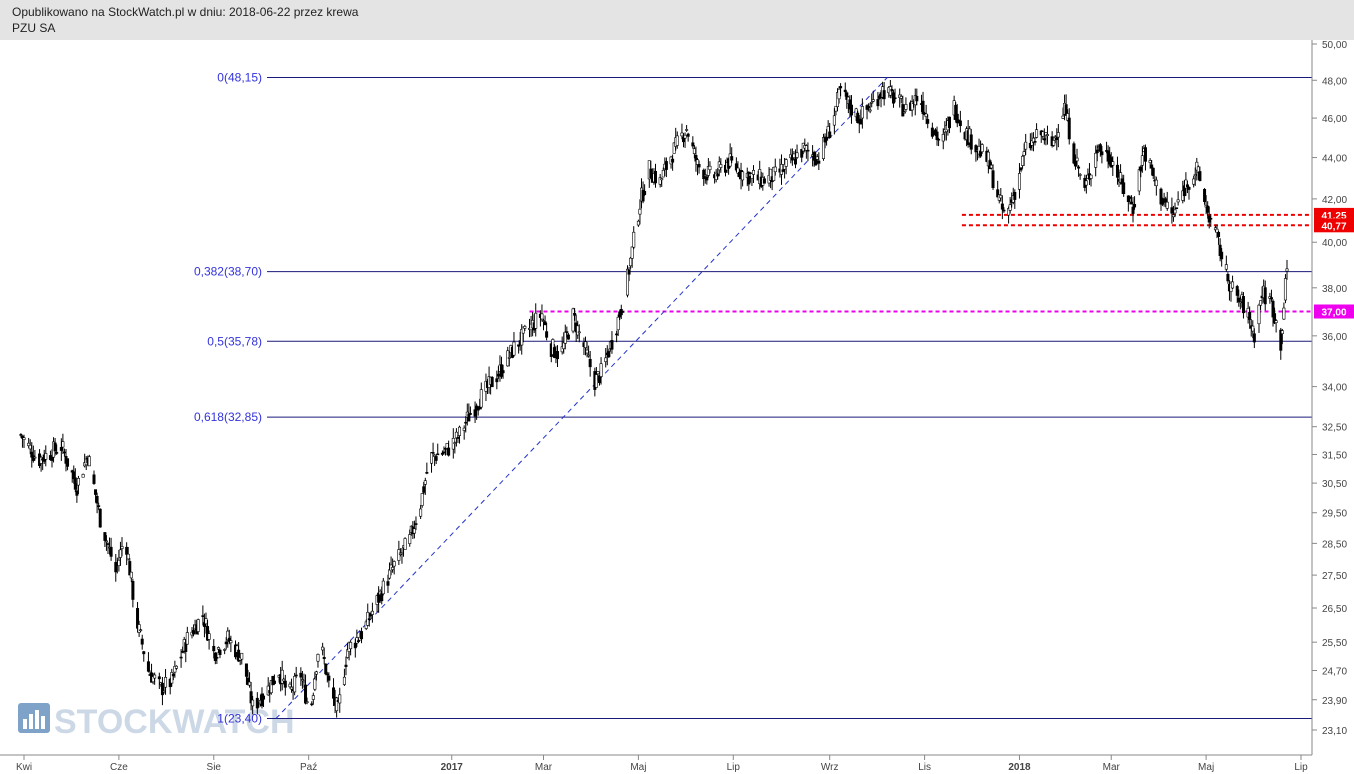  I want to click on y-tick-label: 36,00, so click(1334, 337).